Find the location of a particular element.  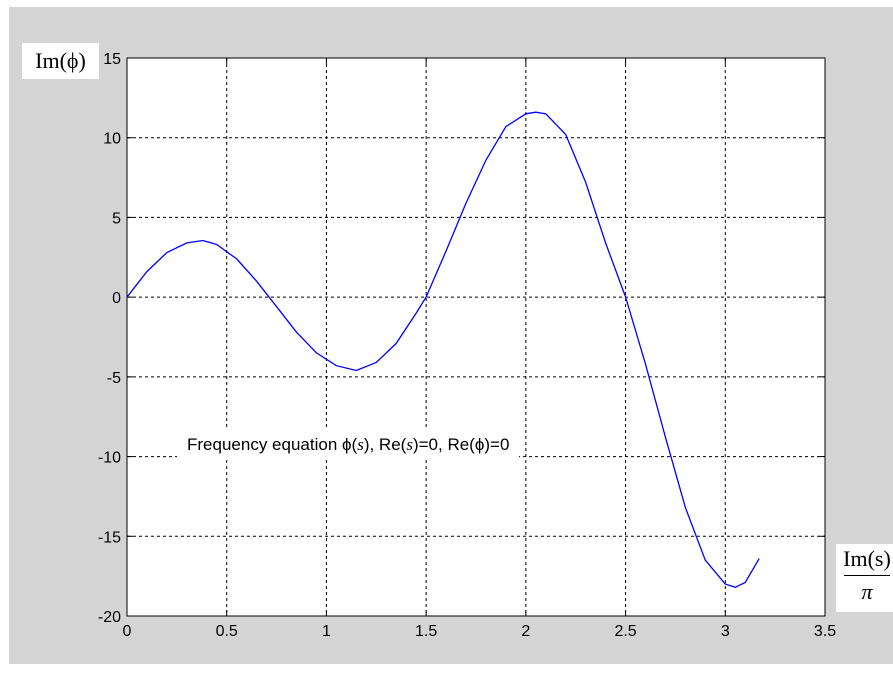

annotation-phi-1: ϕ is located at coordinates (347, 444).